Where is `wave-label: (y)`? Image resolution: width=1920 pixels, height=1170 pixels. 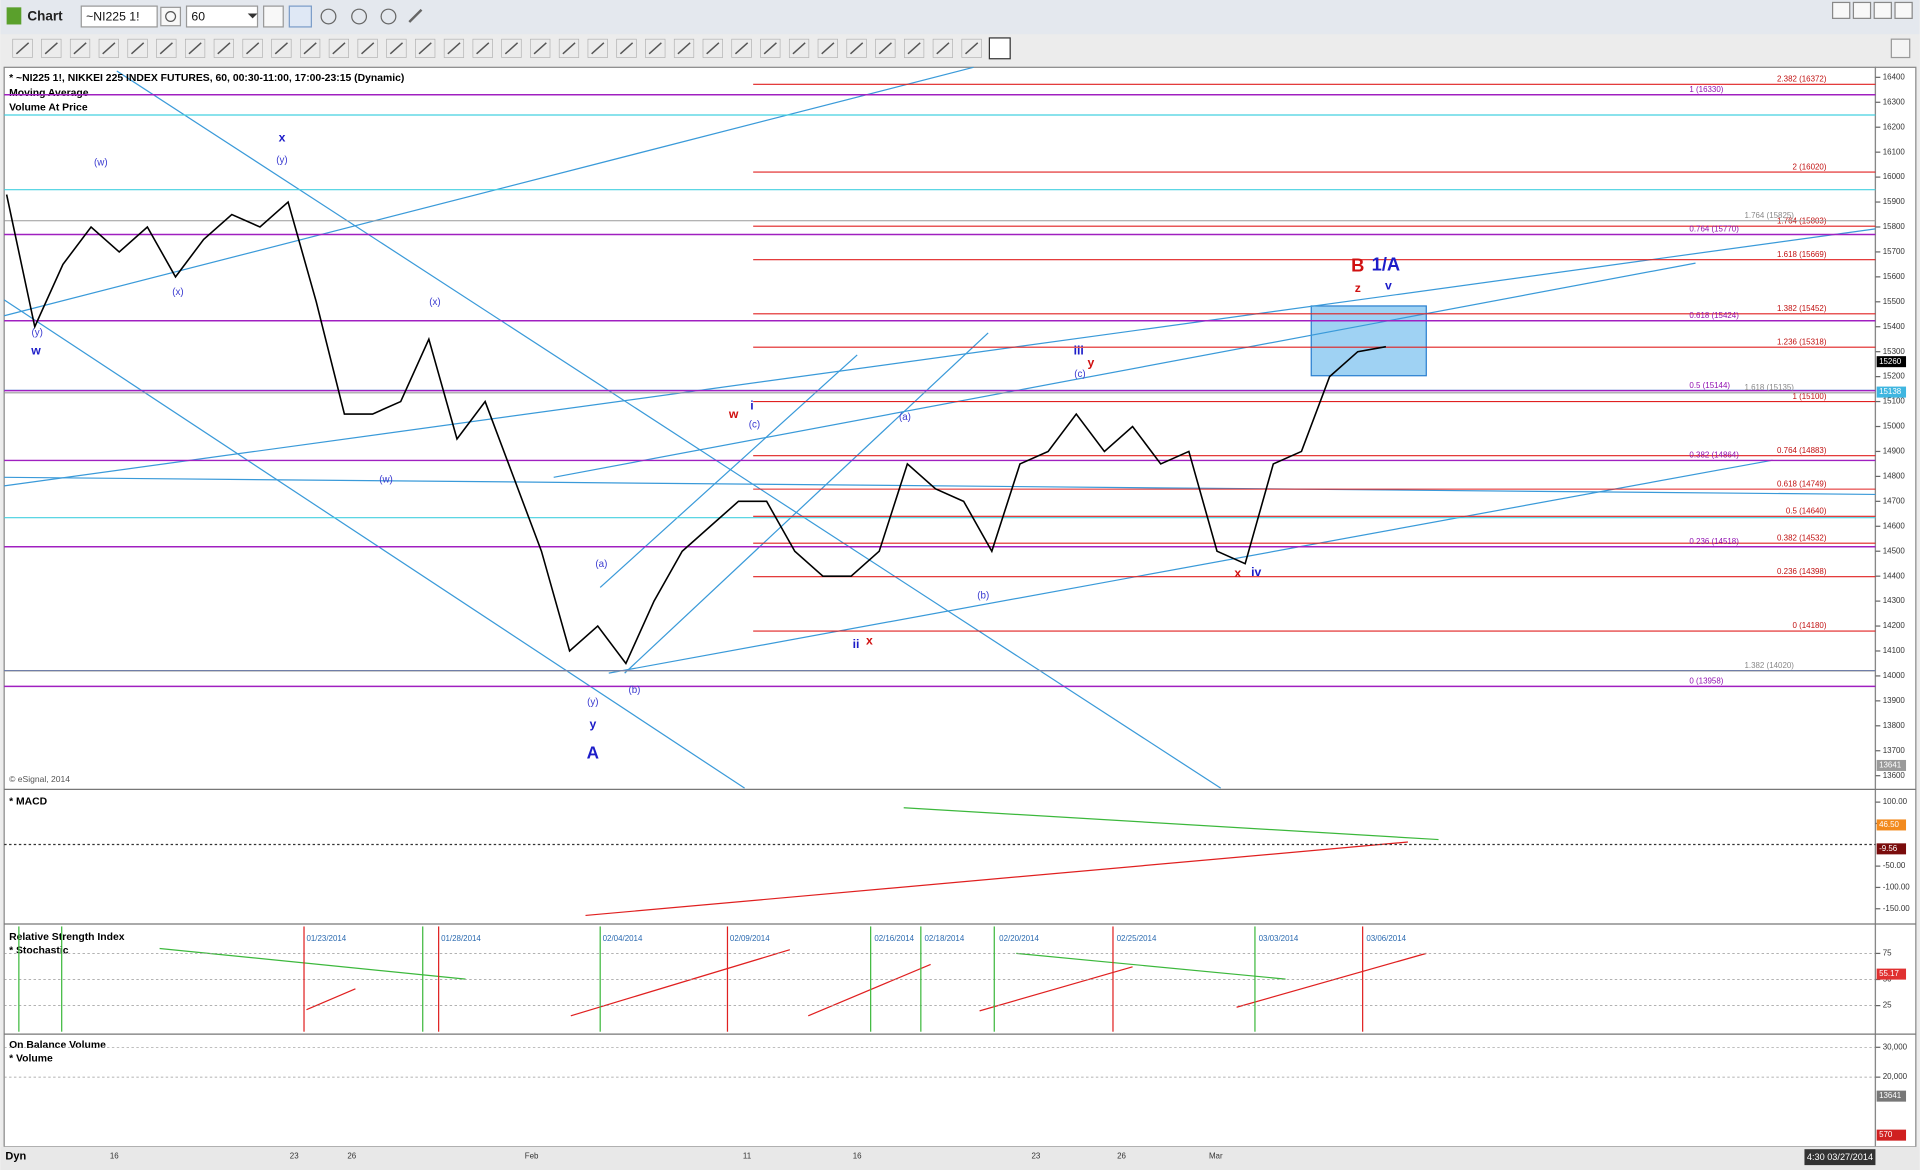
wave-label: (y) is located at coordinates (592, 702).